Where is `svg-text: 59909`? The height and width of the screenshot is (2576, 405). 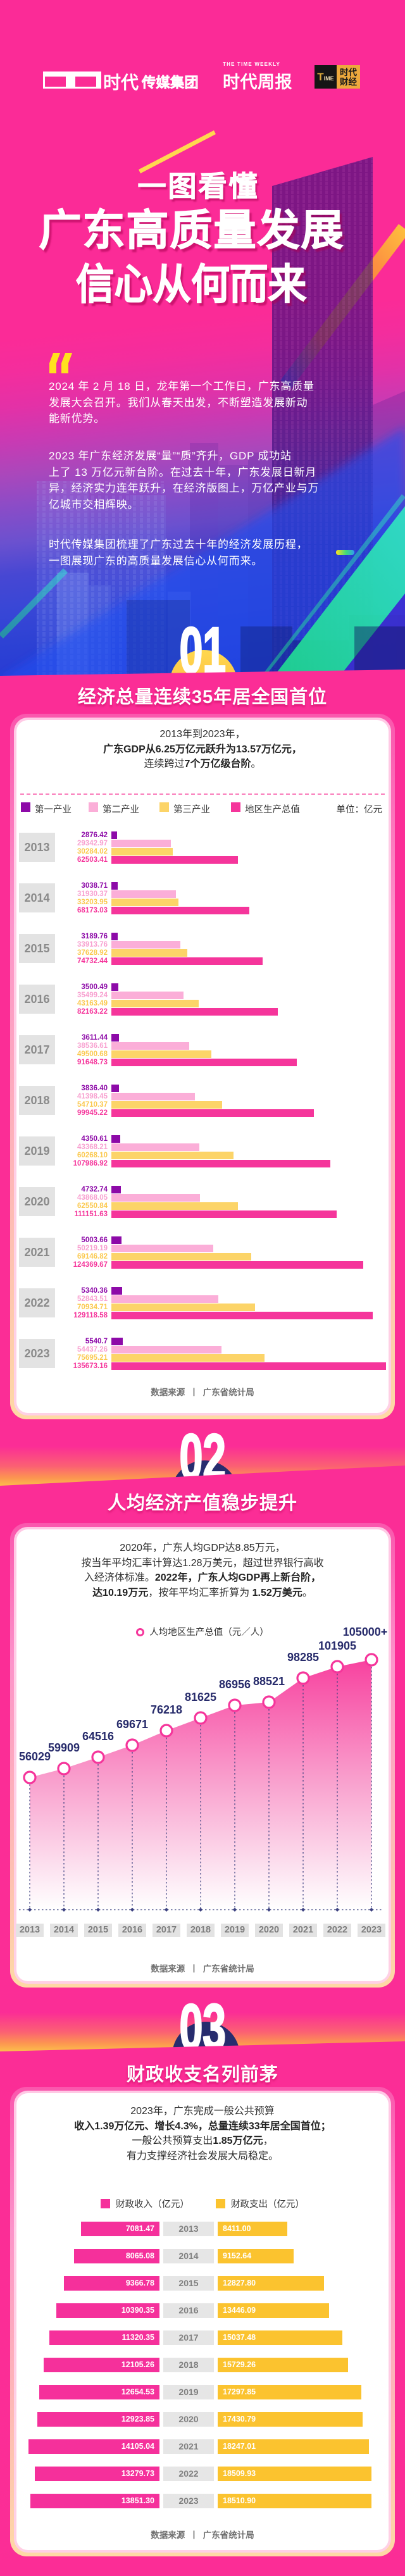 svg-text: 59909 is located at coordinates (64, 1747).